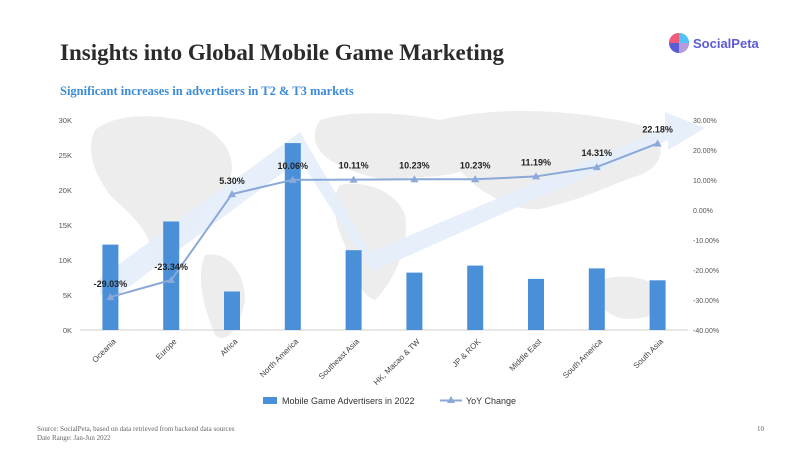  What do you see at coordinates (491, 401) in the screenshot?
I see `legend-line-label: YoY Change` at bounding box center [491, 401].